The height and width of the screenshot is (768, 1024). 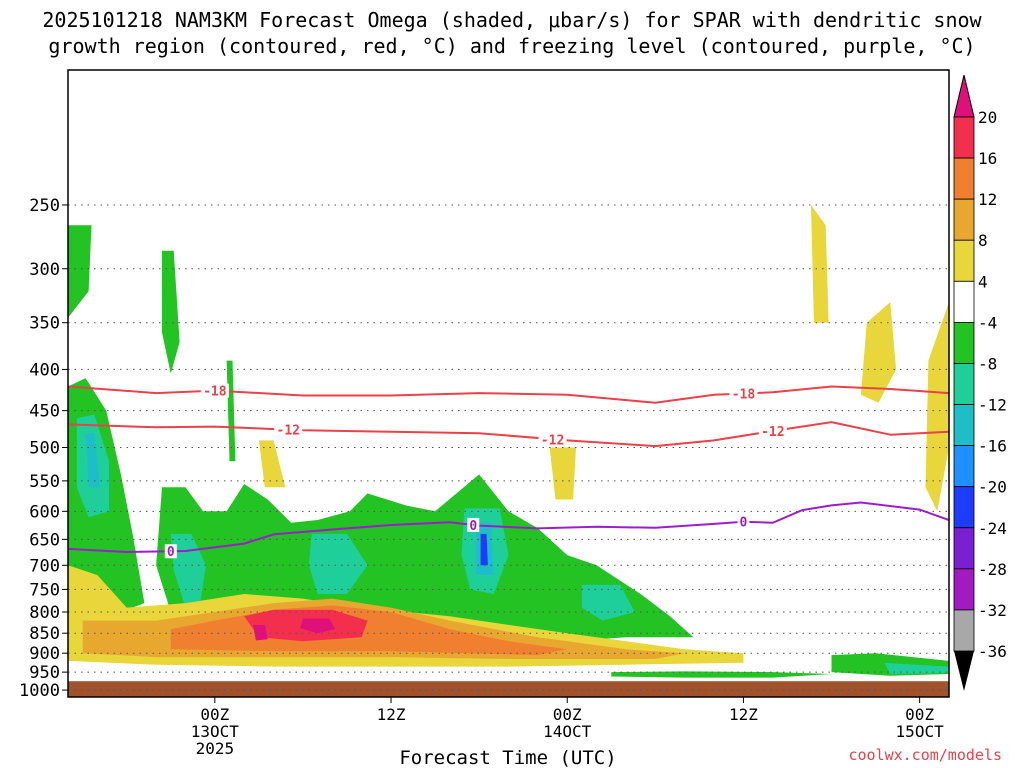 I want to click on colorbar: 20 16 12 8 4 -4 -8 -12 -16 -20 -24 -28 -32 -36, so click(x=980, y=382).